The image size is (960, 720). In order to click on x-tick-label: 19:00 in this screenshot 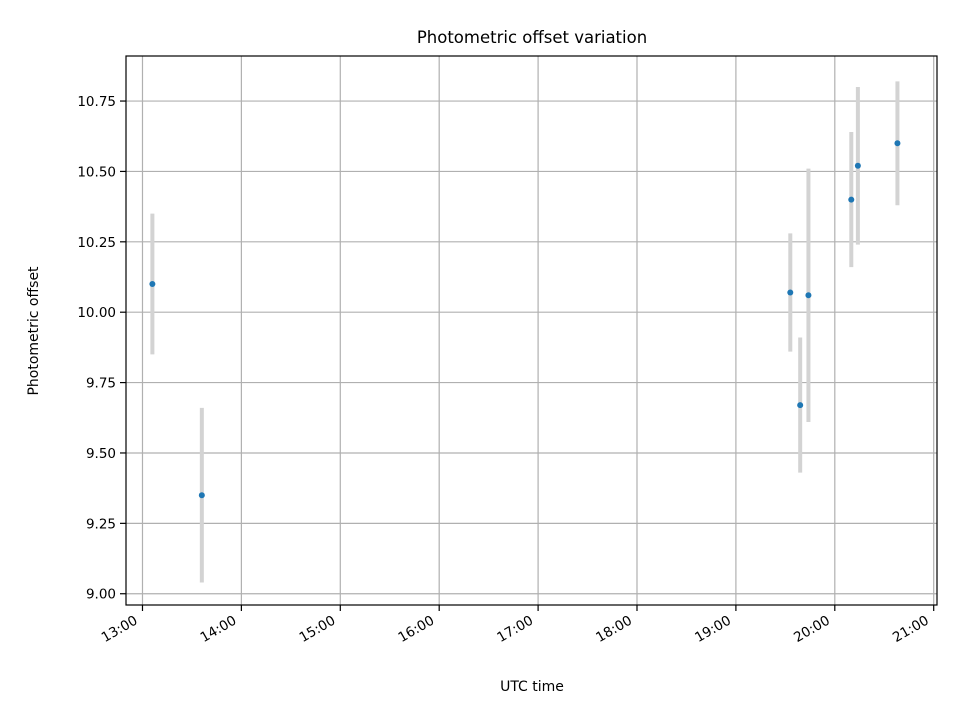, I will do `click(713, 629)`.